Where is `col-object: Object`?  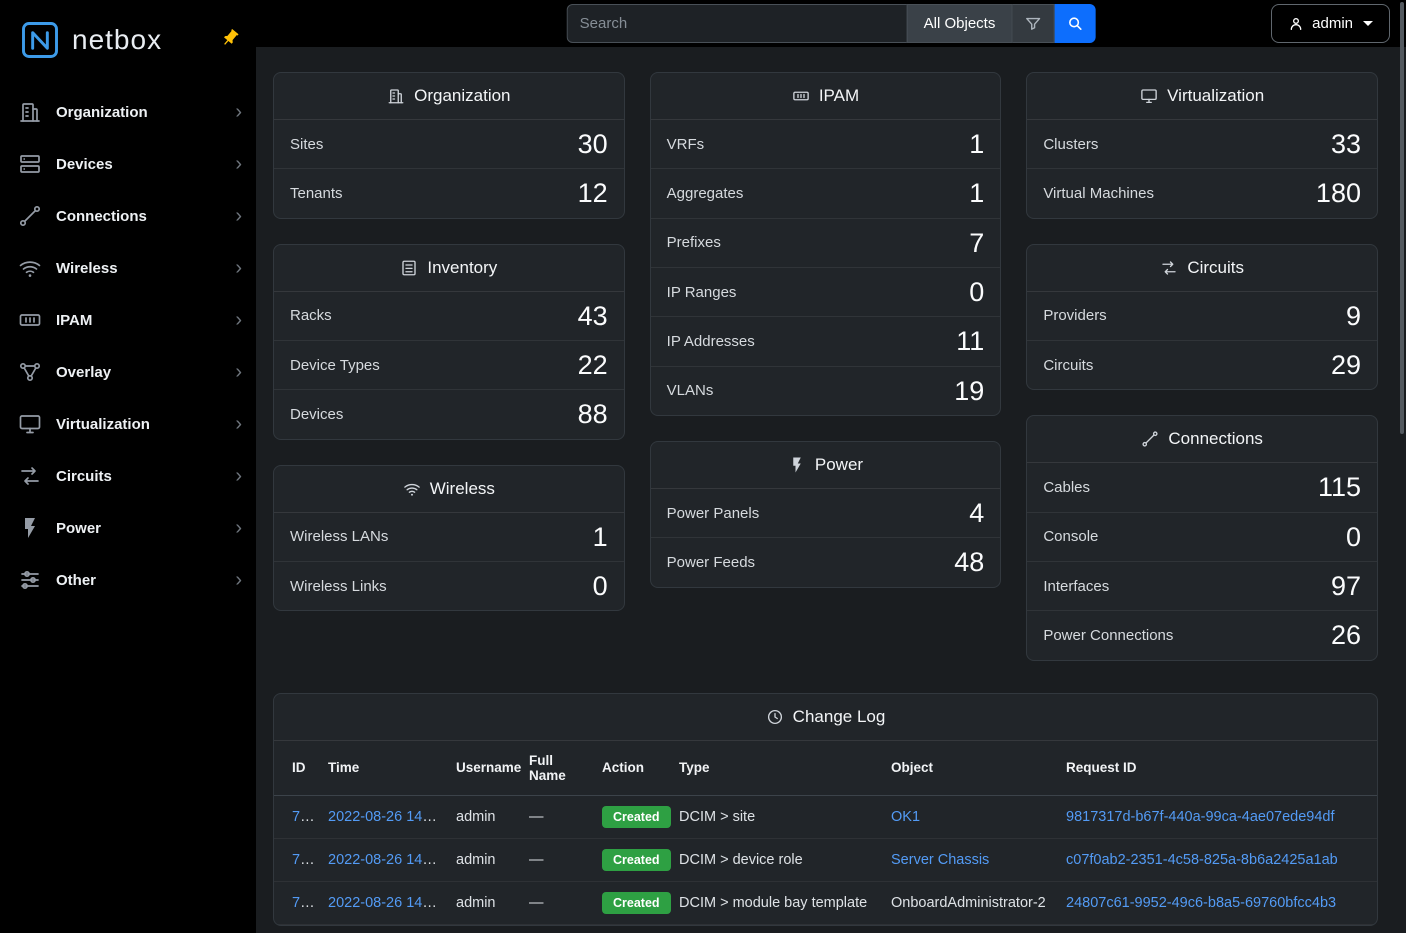
col-object: Object is located at coordinates (970, 768).